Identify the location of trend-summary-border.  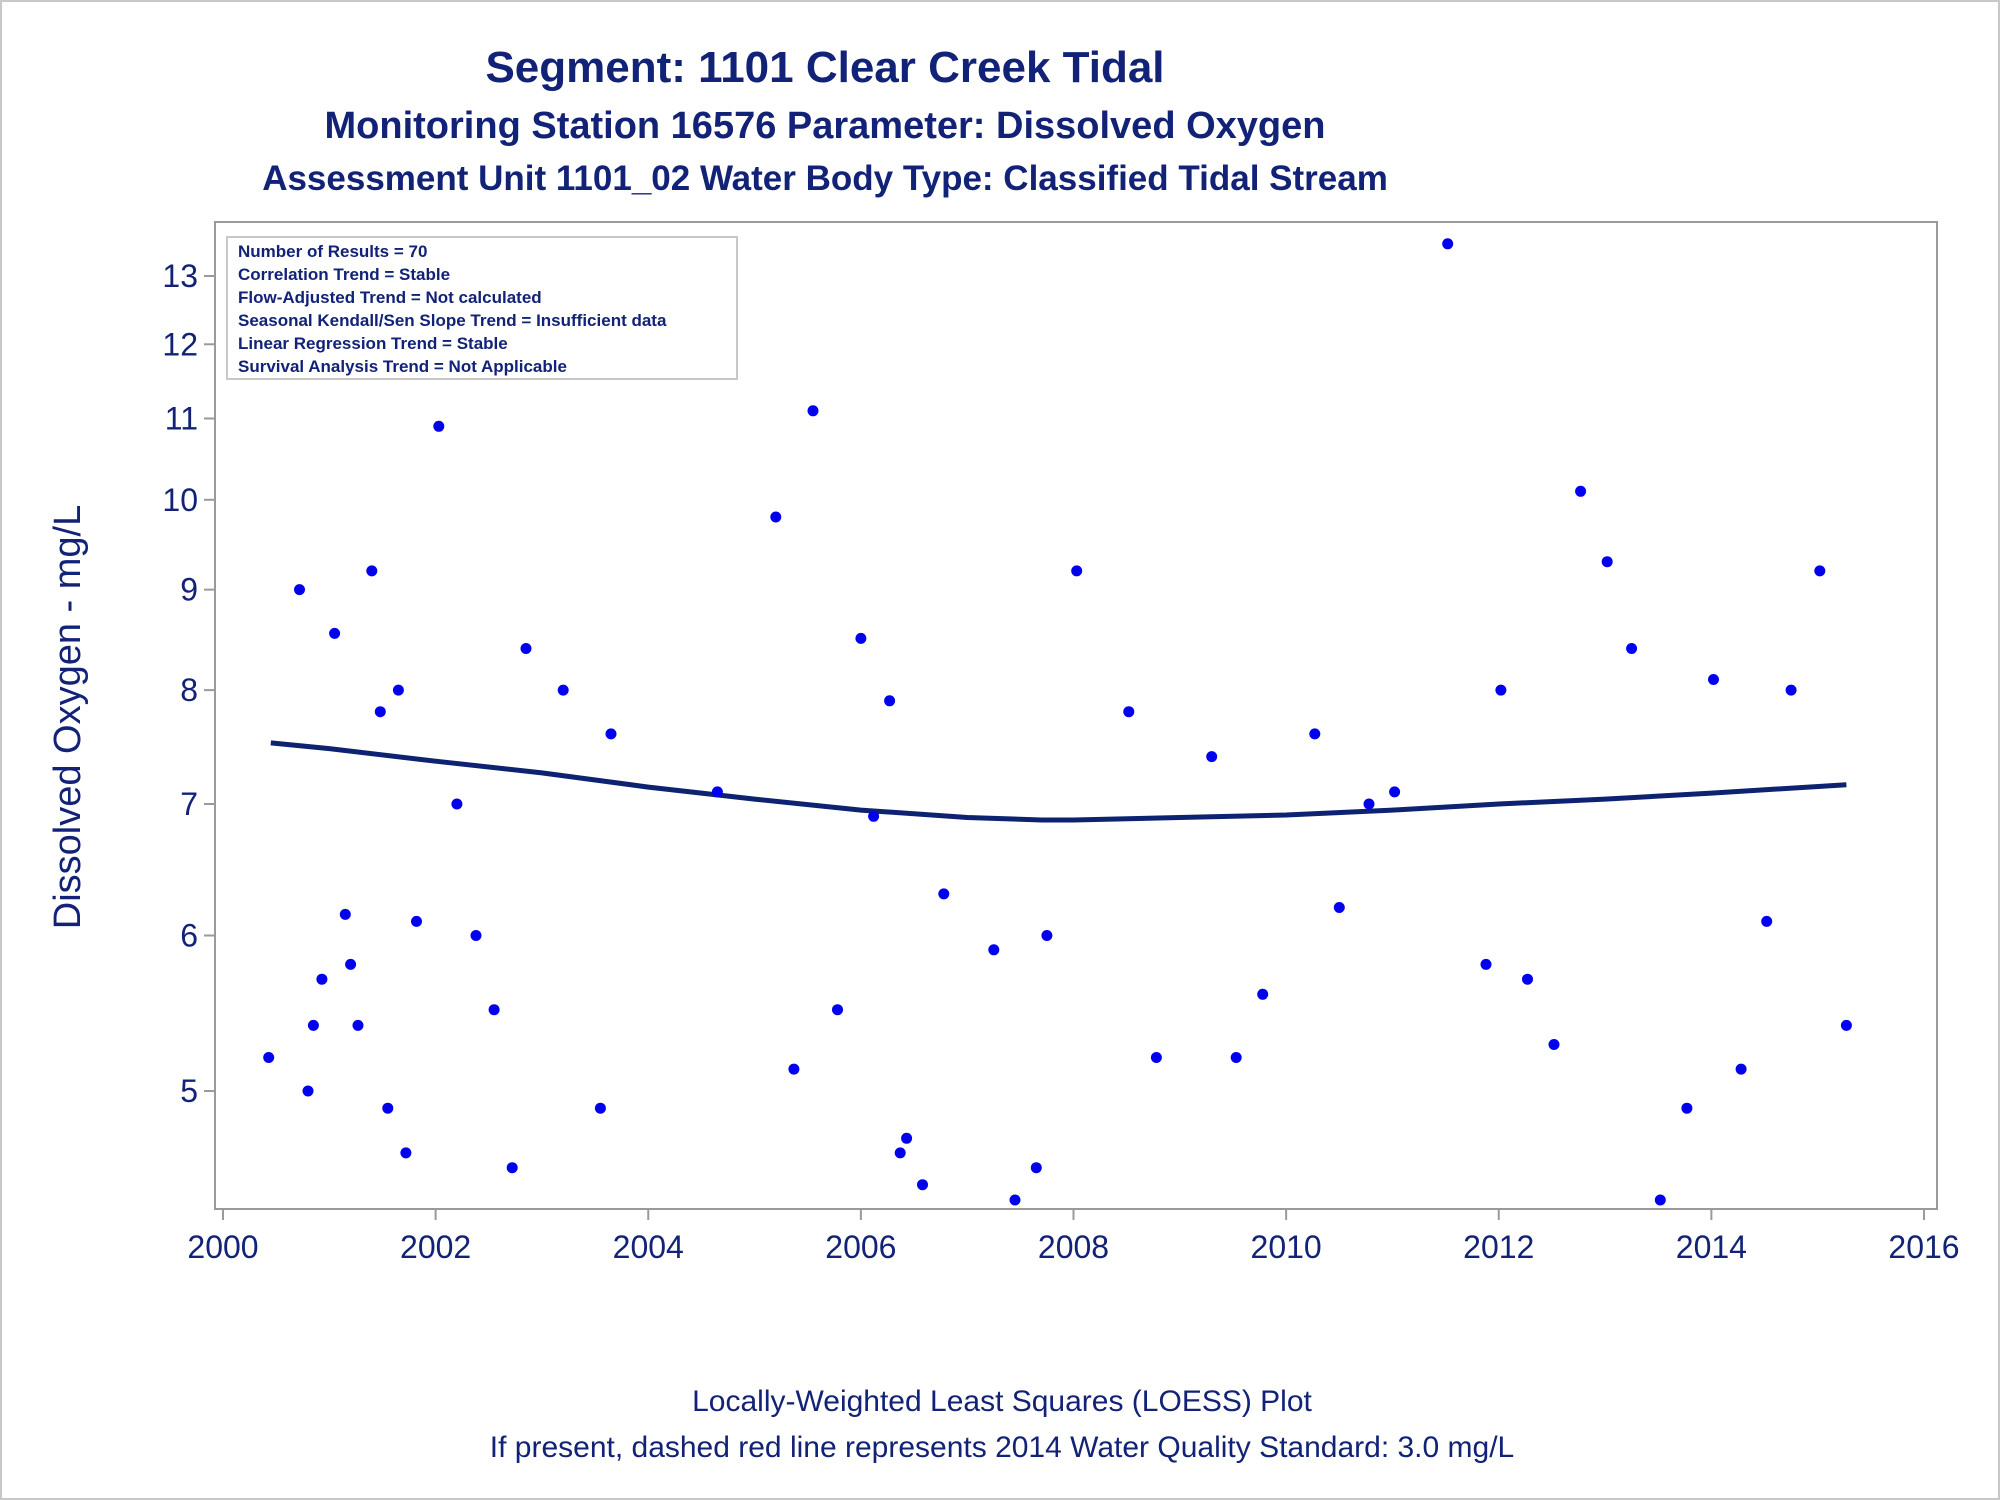
(482, 308).